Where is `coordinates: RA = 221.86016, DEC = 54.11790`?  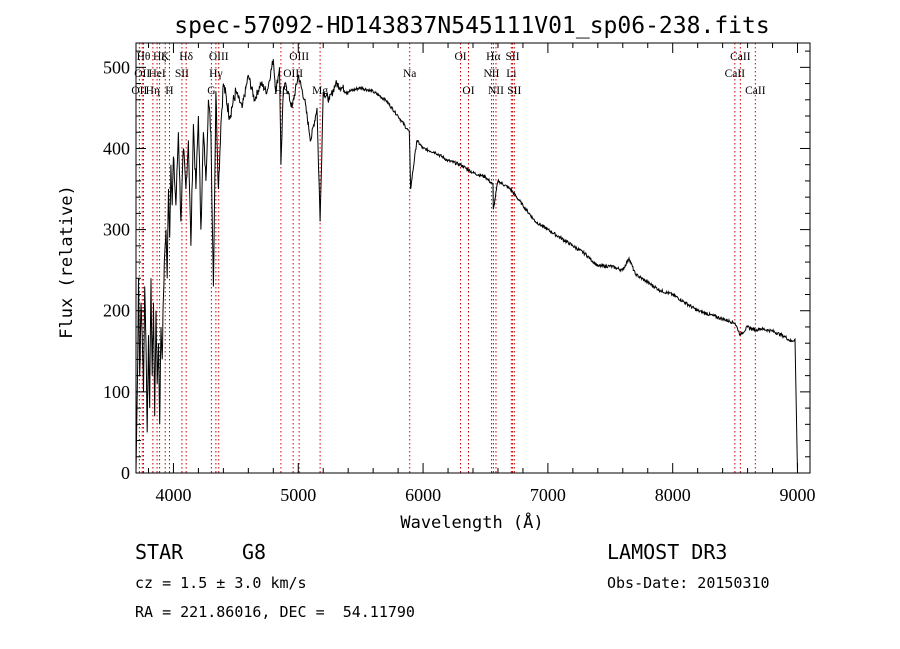 coordinates: RA = 221.86016, DEC = 54.11790 is located at coordinates (275, 612).